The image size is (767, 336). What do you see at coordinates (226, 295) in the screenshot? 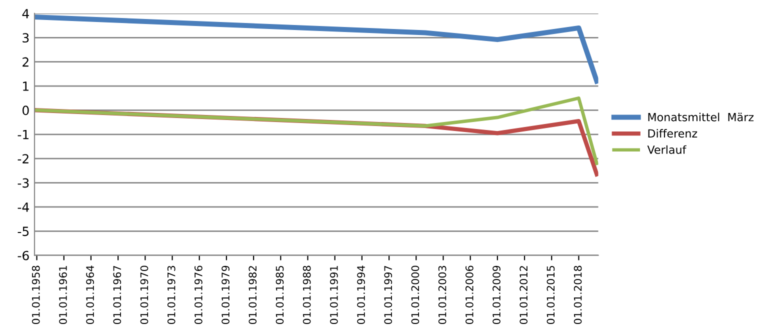
I see `x-tick-label: 01.01.1979` at bounding box center [226, 295].